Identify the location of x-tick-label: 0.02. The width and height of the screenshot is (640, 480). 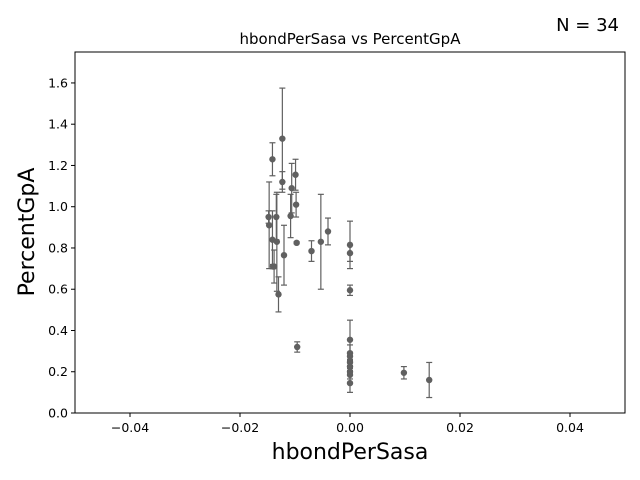
(460, 427).